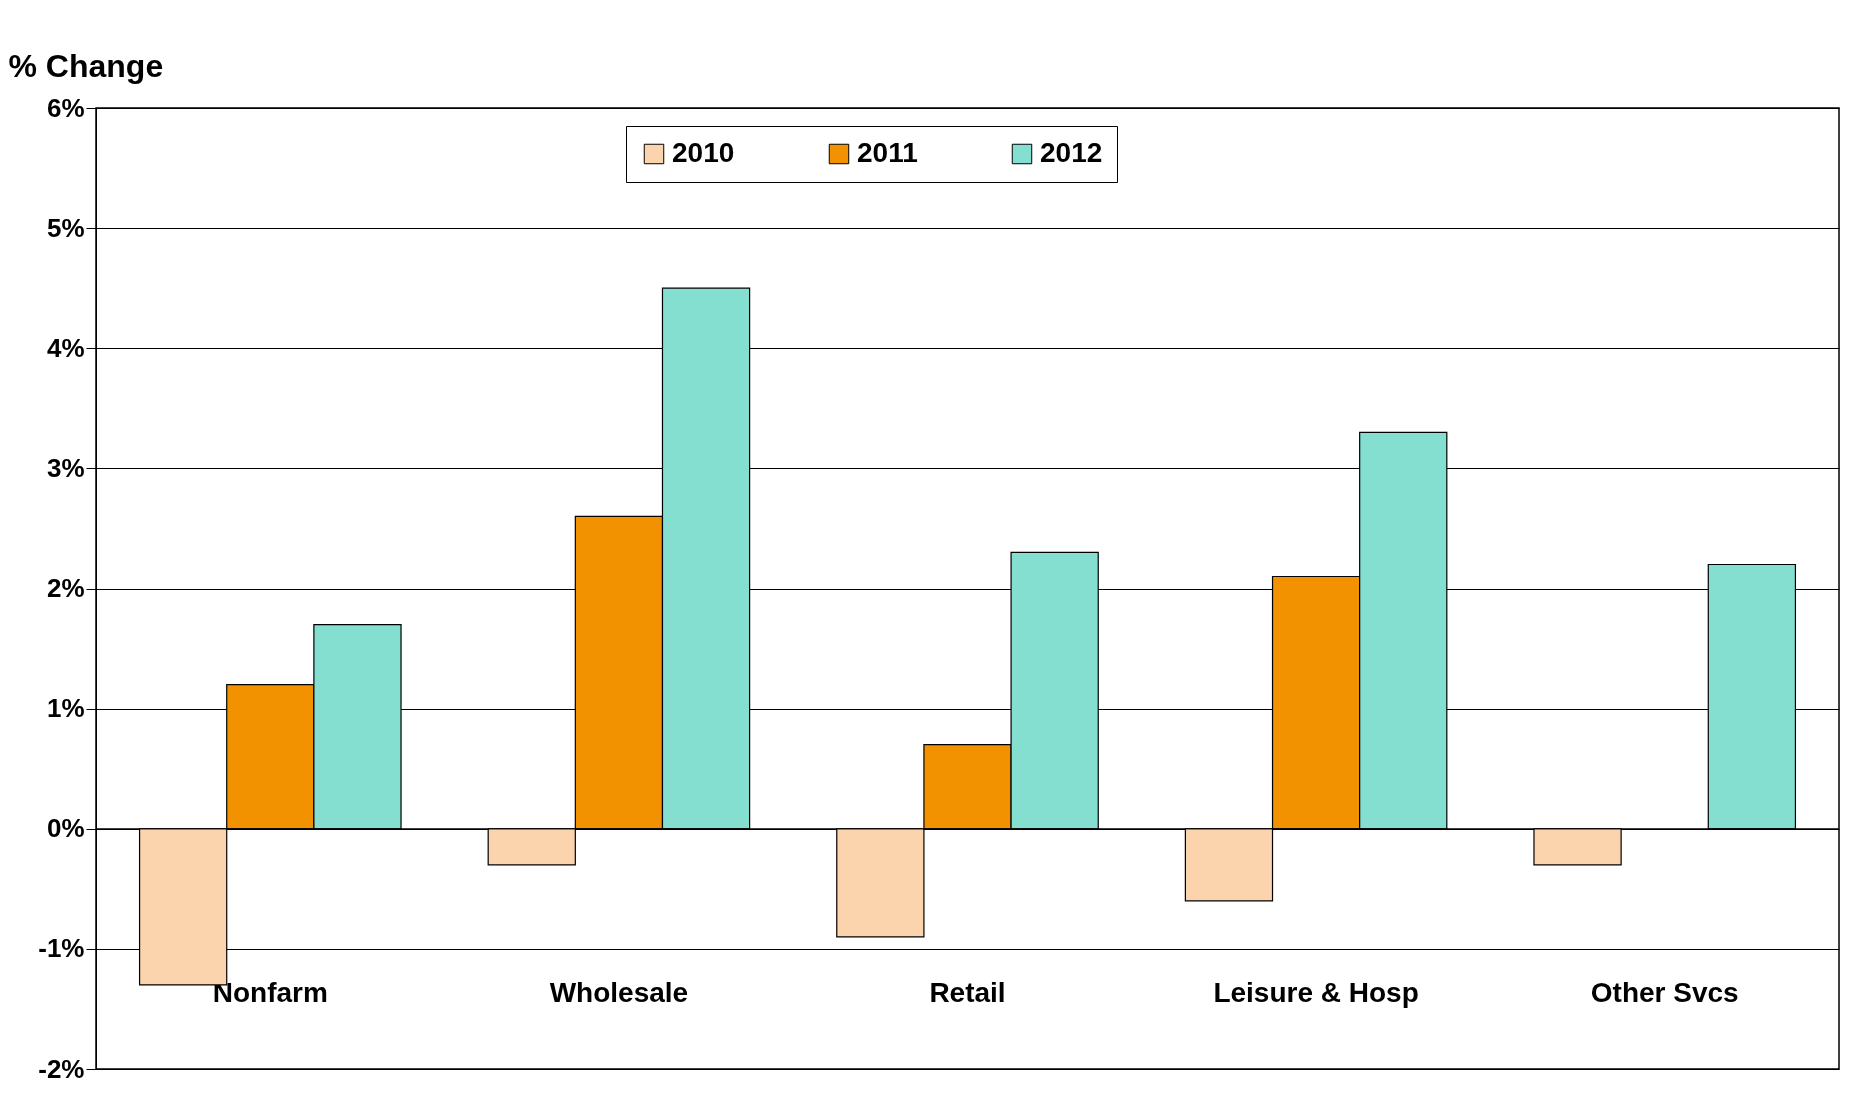 Image resolution: width=1854 pixels, height=1102 pixels. What do you see at coordinates (65, 828) in the screenshot?
I see `y-tick-label: 0%` at bounding box center [65, 828].